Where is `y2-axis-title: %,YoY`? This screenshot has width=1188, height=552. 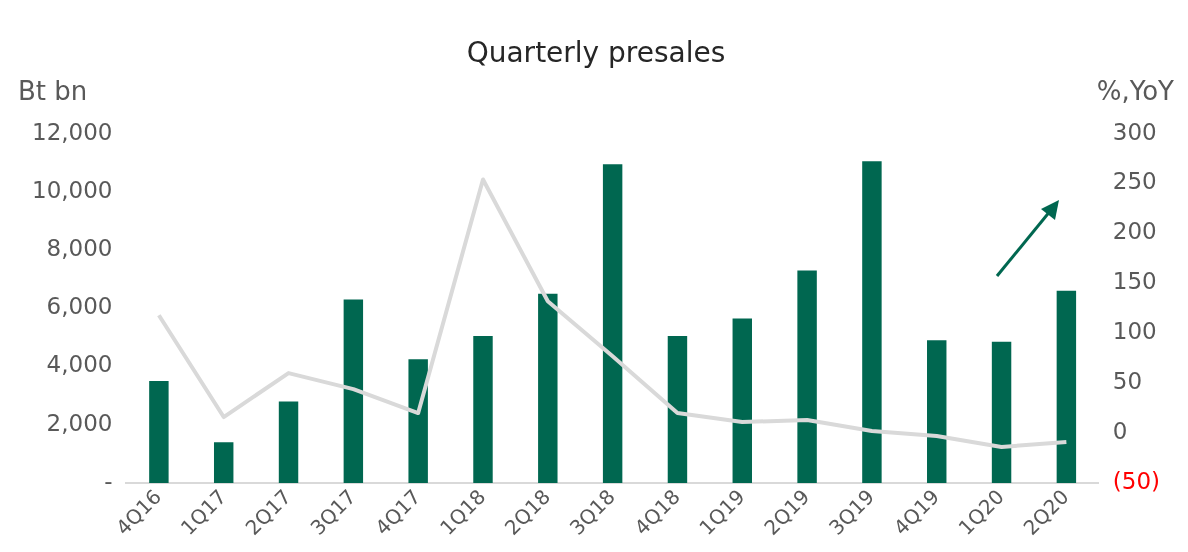
y2-axis-title: %,YoY is located at coordinates (1135, 91).